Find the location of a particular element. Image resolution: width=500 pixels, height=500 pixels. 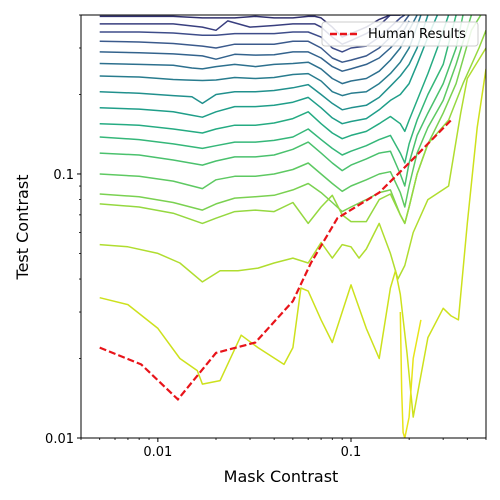

x-tick-label: 0.1 is located at coordinates (351, 452).